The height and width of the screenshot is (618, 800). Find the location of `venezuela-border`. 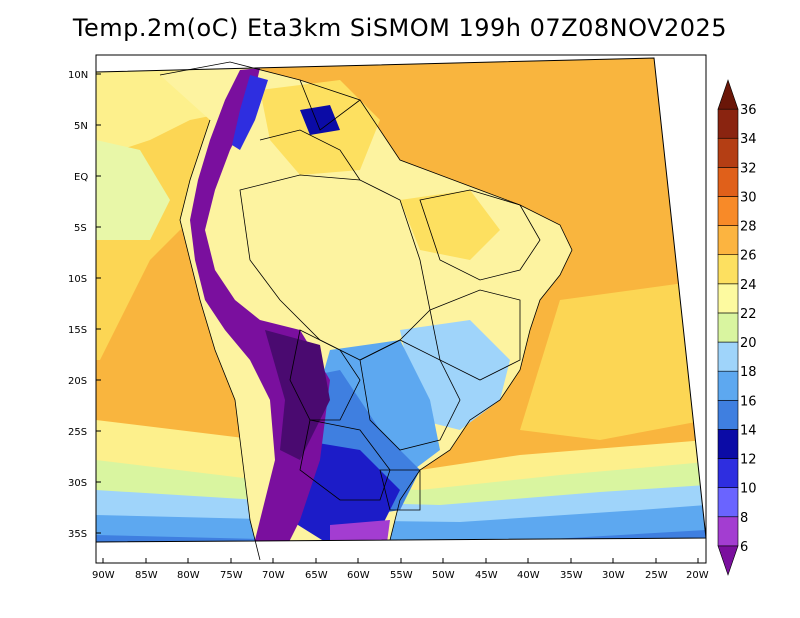

venezuela-border is located at coordinates (330, 105).